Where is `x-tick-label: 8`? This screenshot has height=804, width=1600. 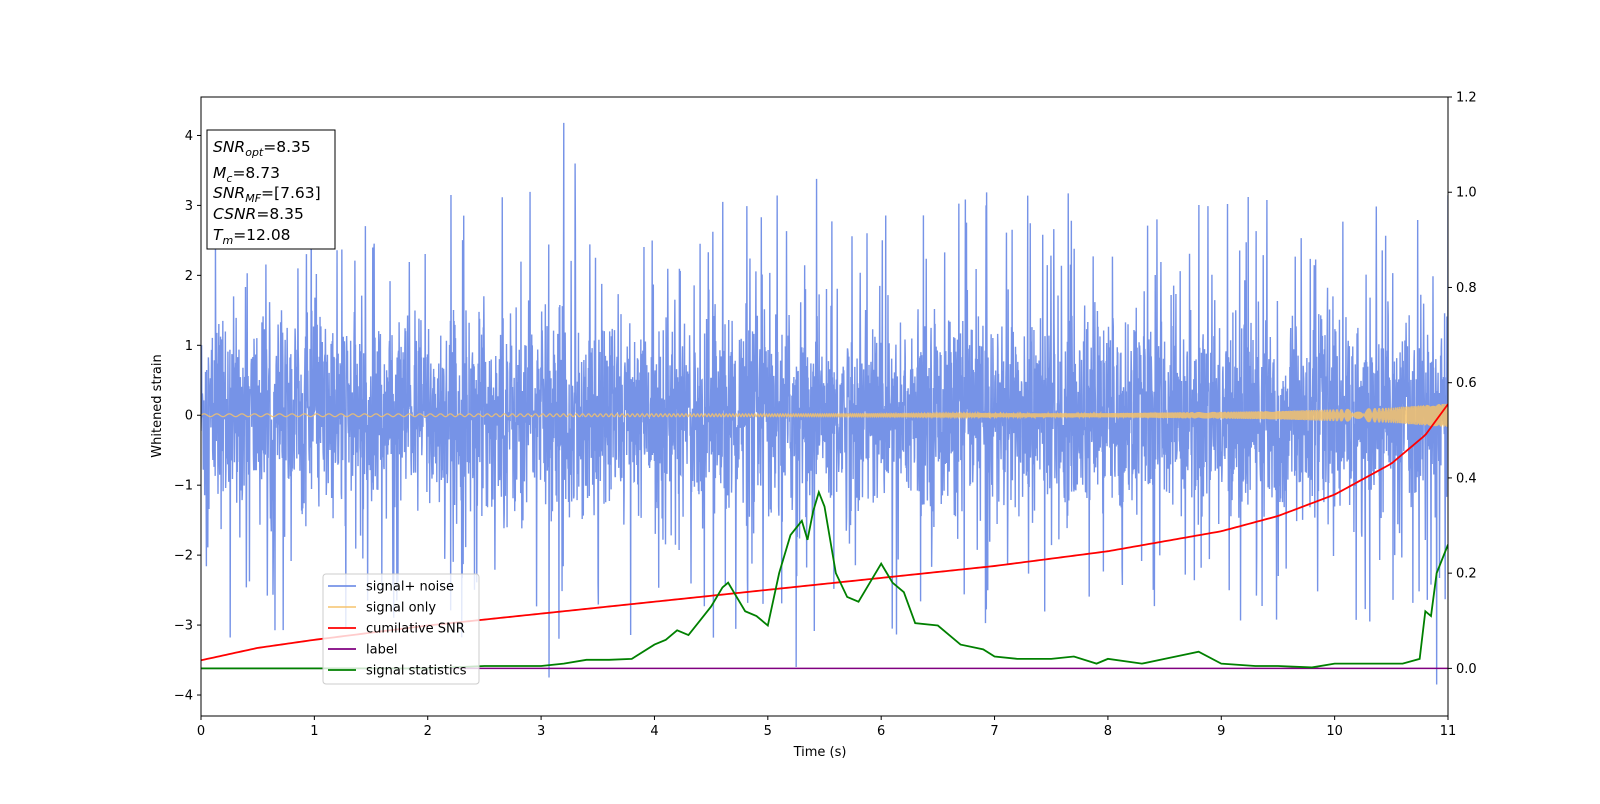 x-tick-label: 8 is located at coordinates (1108, 731).